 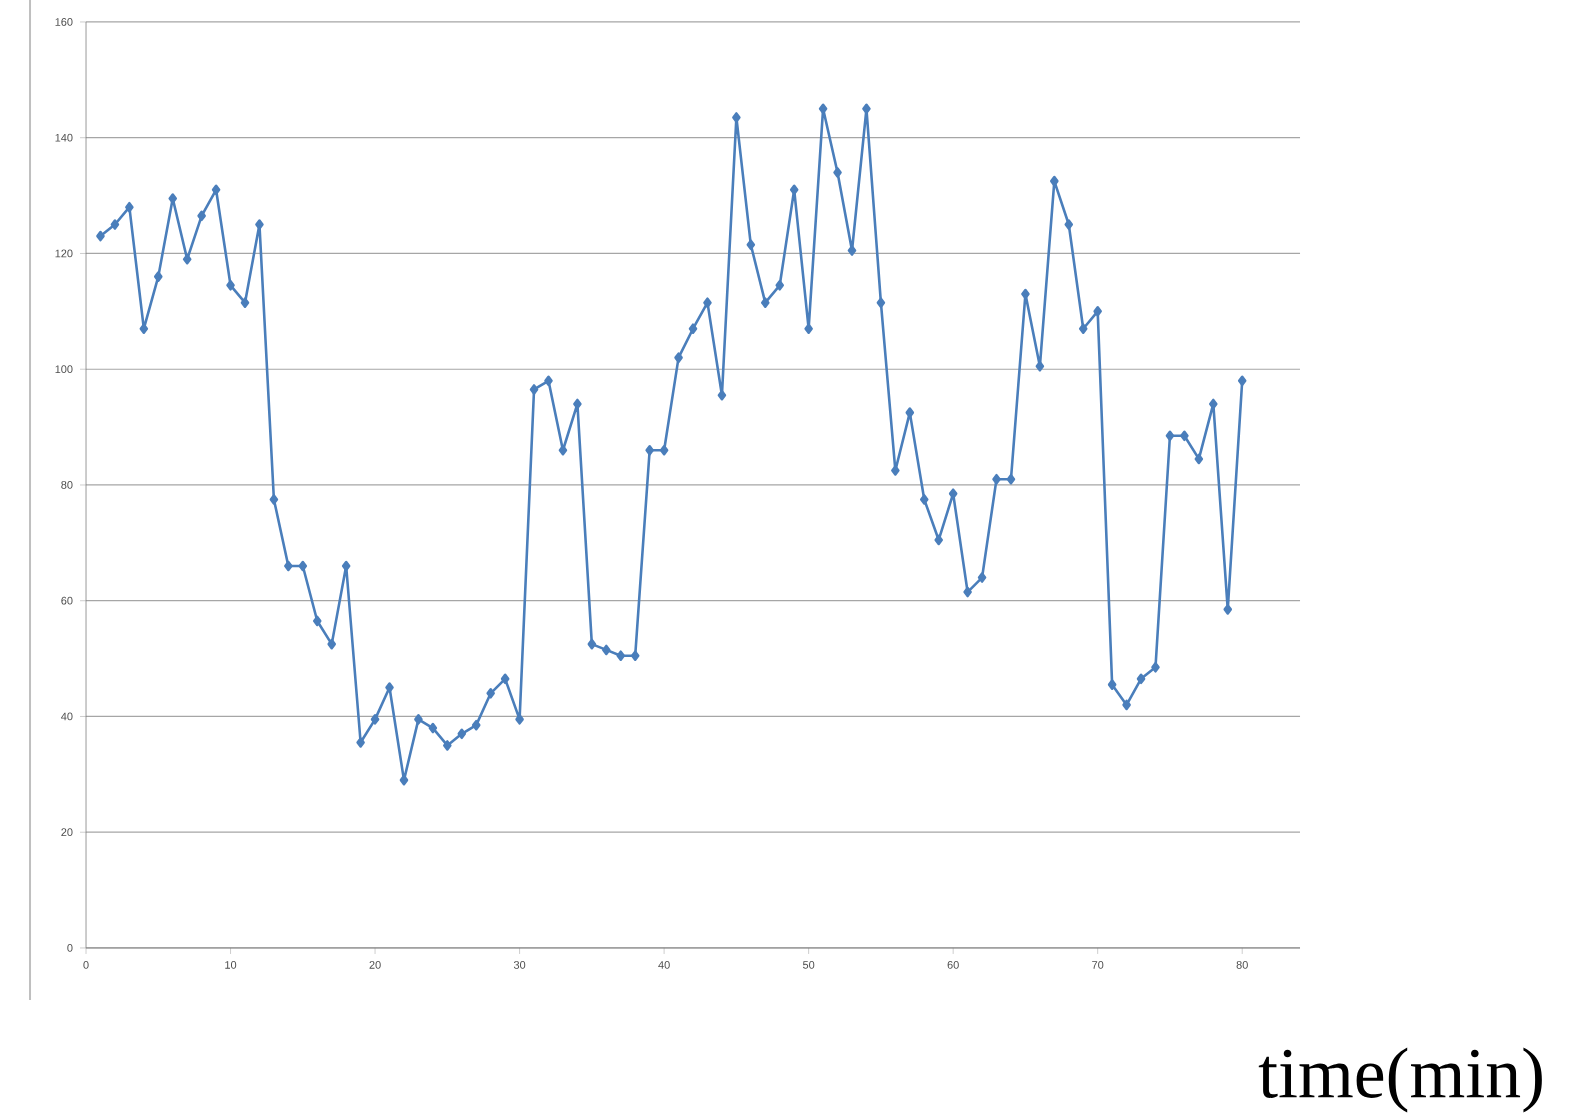 What do you see at coordinates (1400, 1080) in the screenshot?
I see `x-axis-title: time(min)` at bounding box center [1400, 1080].